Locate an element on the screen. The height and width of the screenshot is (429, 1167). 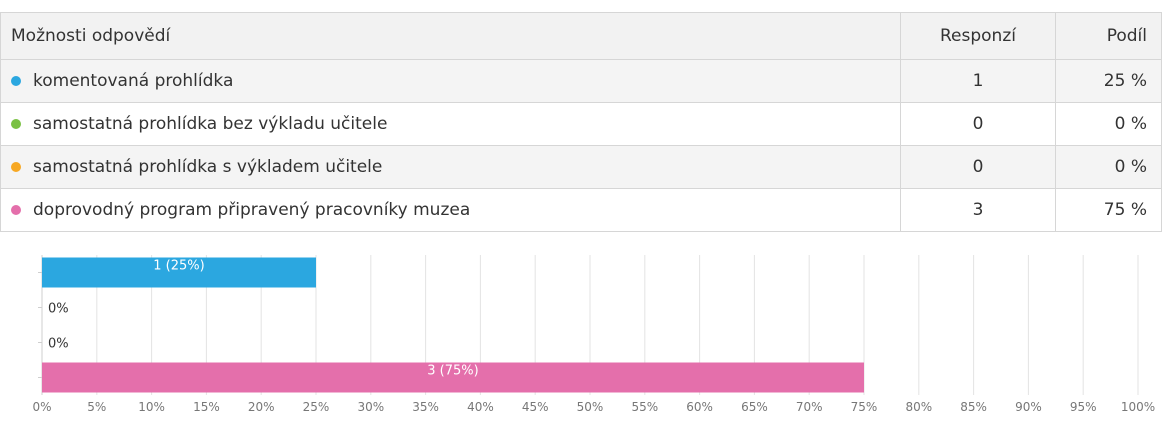
table-row: komentovaná prohlídka 1 25 % is located at coordinates (581, 81).